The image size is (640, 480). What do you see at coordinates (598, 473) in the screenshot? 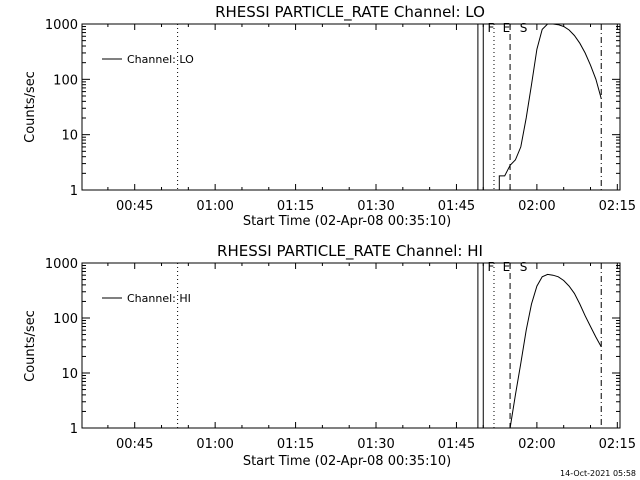
I see `generated-timestamp: 14-Oct-2021 05:58` at bounding box center [598, 473].